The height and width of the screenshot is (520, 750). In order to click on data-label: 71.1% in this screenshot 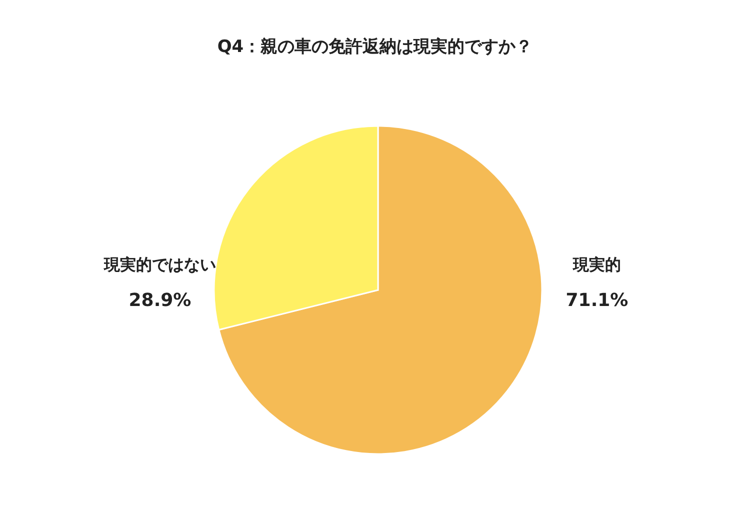, I will do `click(597, 300)`.